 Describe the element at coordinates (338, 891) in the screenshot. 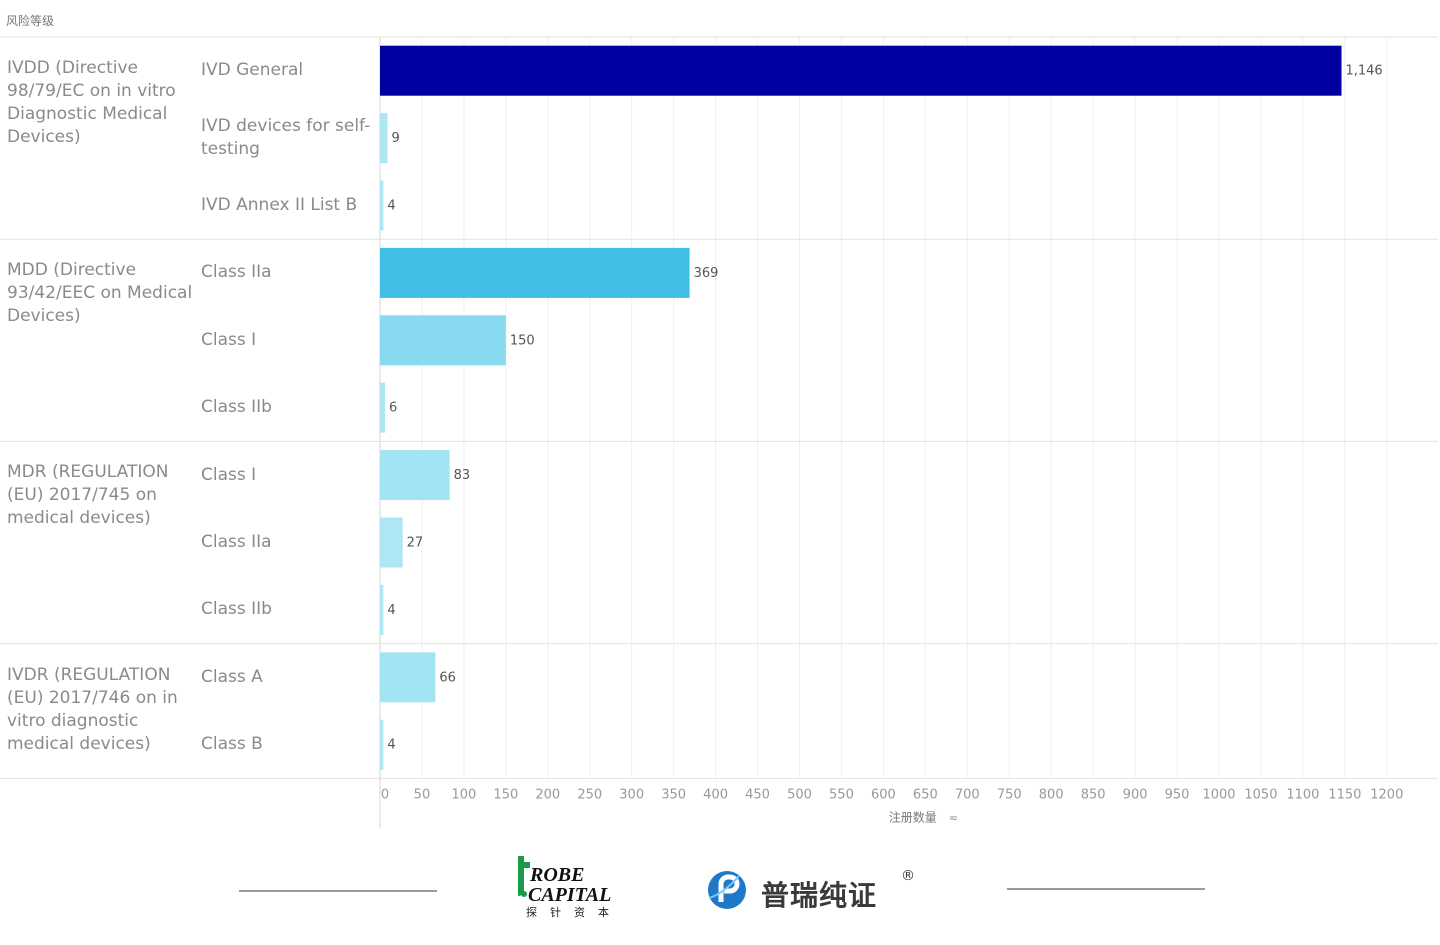

I see `footer-left-rule` at that location.